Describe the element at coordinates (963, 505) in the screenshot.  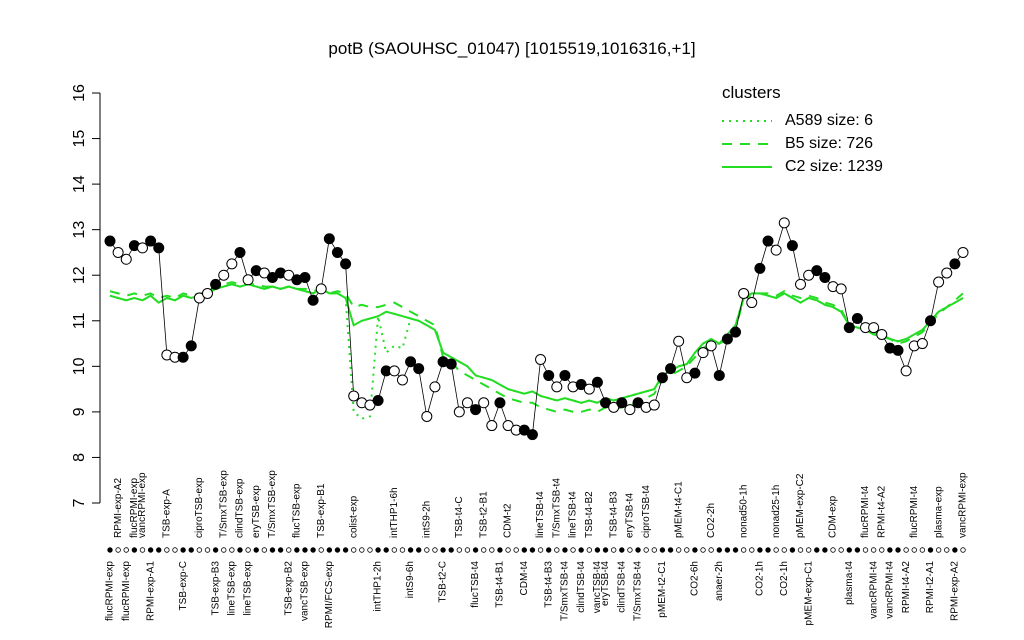
I see `x-label-top: vancRPMI-exp` at that location.